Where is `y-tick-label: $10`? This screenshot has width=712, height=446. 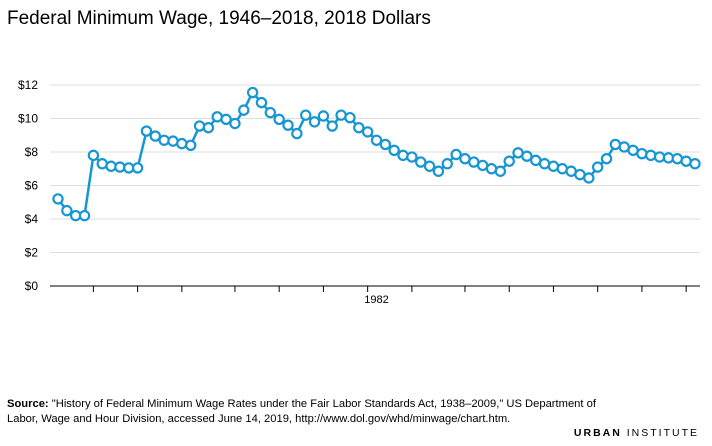 y-tick-label: $10 is located at coordinates (28, 119).